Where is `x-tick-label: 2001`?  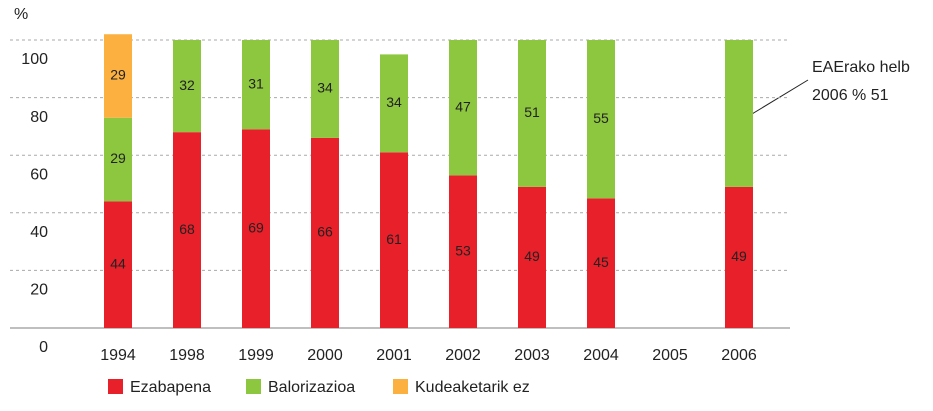 x-tick-label: 2001 is located at coordinates (394, 355).